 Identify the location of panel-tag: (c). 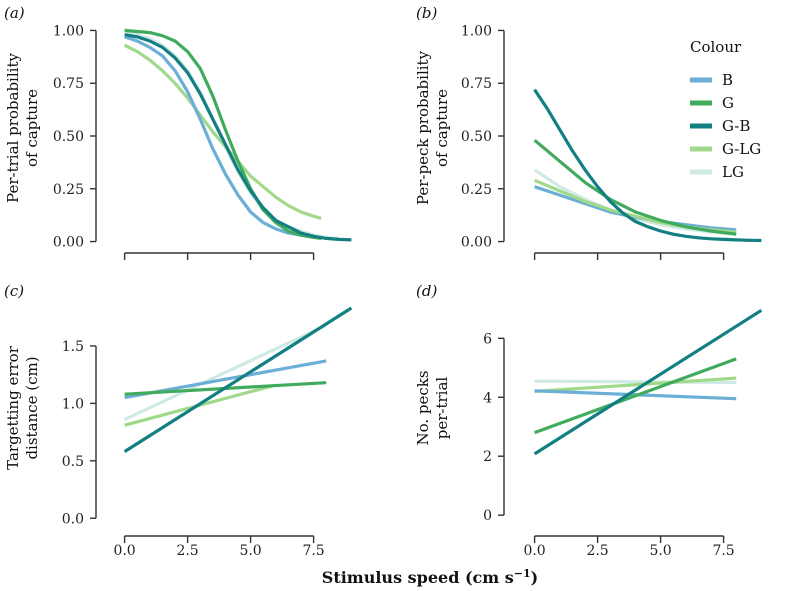
(14, 291).